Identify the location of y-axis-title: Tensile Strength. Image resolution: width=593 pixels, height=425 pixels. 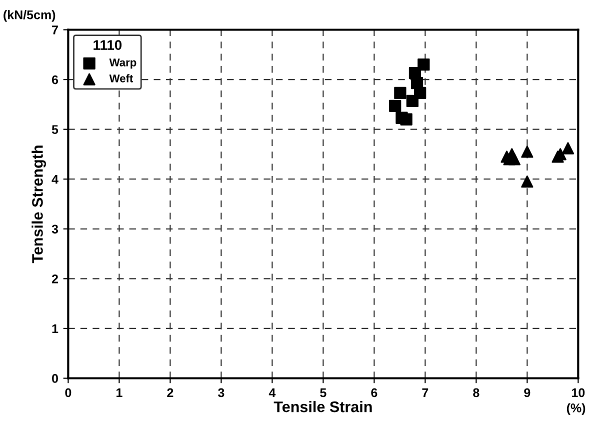
(39, 205).